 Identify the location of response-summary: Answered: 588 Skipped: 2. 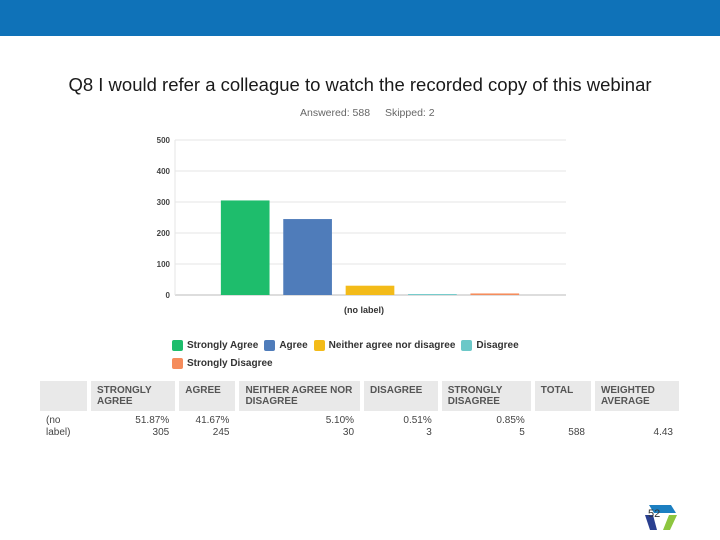
(373, 113).